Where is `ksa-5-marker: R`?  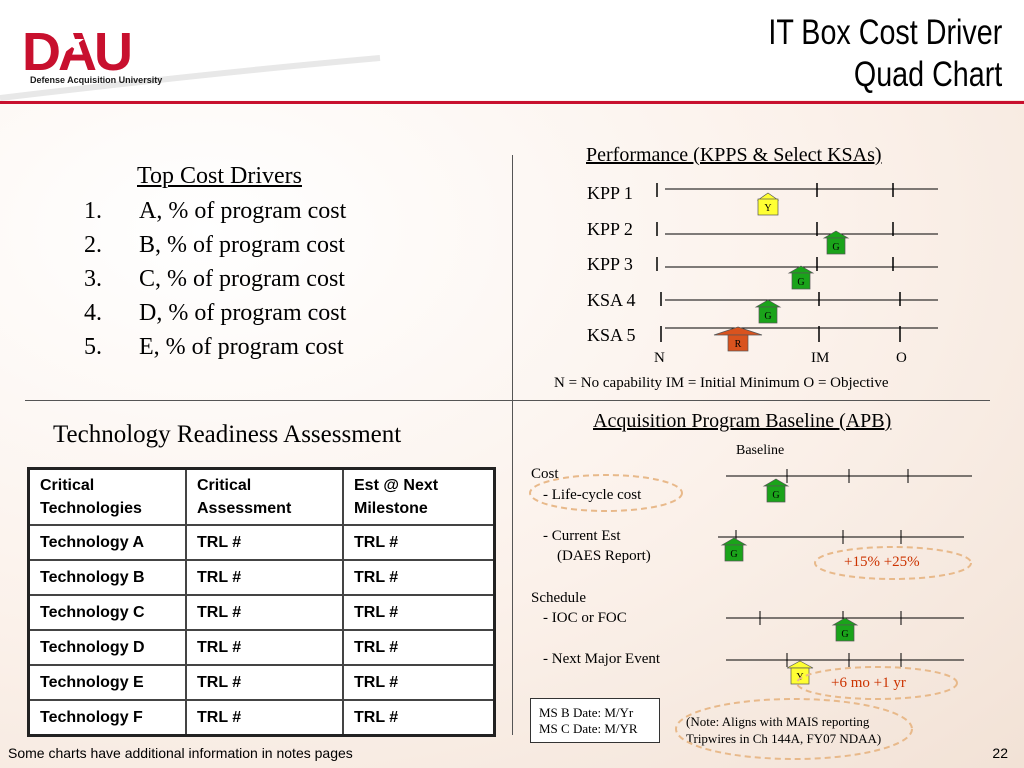
ksa-5-marker: R is located at coordinates (738, 339).